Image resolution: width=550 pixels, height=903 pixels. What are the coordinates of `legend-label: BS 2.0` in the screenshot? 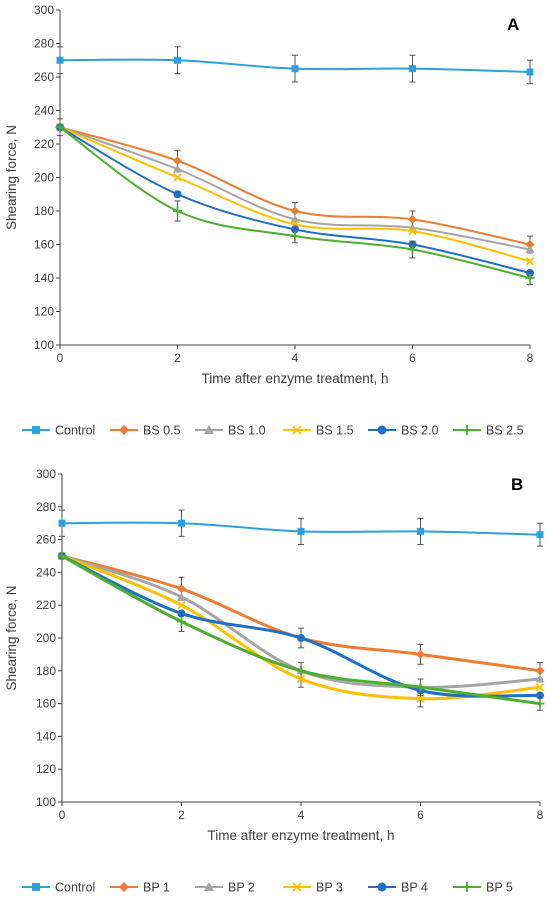 It's located at (420, 431).